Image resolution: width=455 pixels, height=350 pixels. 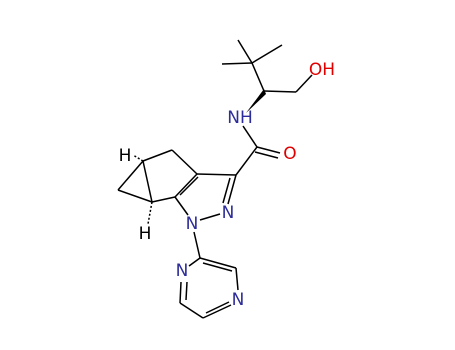 What do you see at coordinates (240, 118) in the screenshot?
I see `atom-label: NH` at bounding box center [240, 118].